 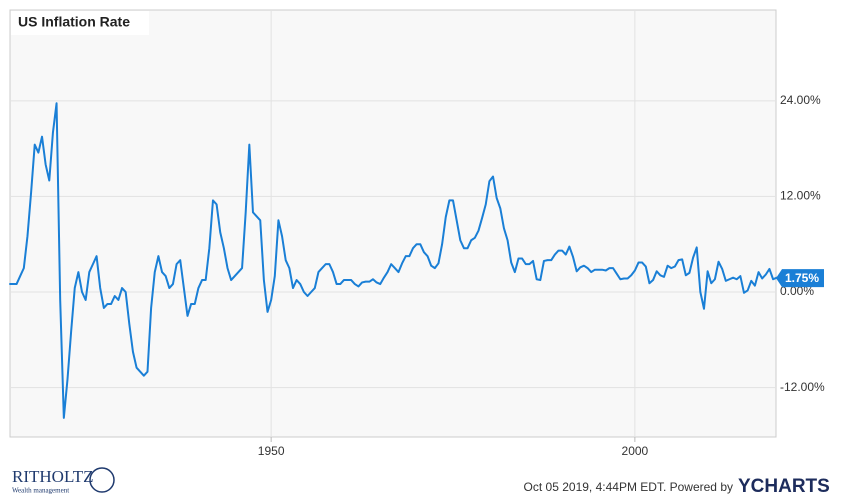 I want to click on logo-sub: Wealth management, so click(x=40, y=491).